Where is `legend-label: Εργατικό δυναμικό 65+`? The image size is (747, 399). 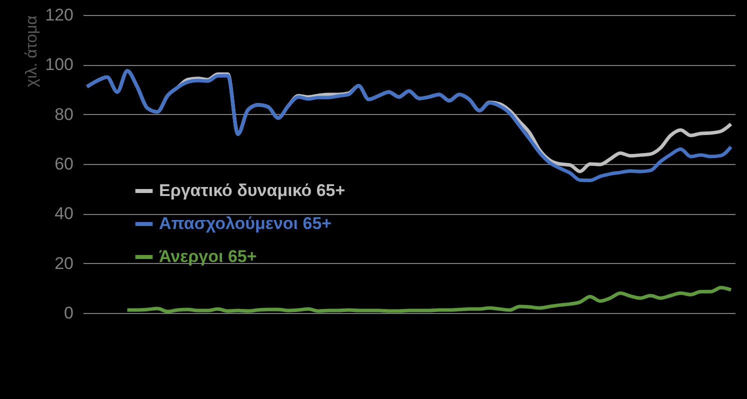
legend-label: Εργατικό δυναμικό 65+ is located at coordinates (252, 190).